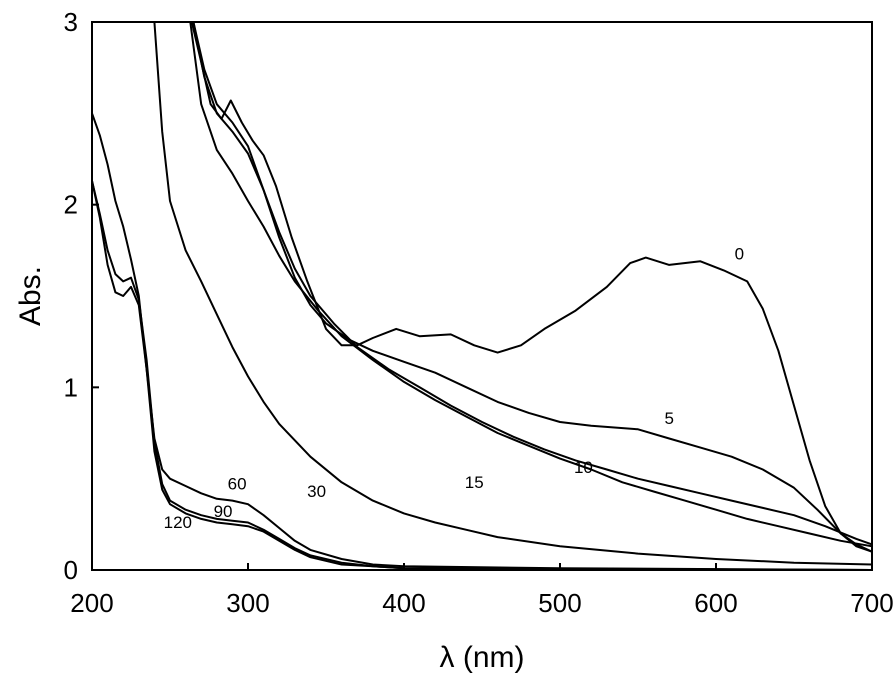 The height and width of the screenshot is (684, 894). What do you see at coordinates (178, 522) in the screenshot?
I see `series-label-120: 120` at bounding box center [178, 522].